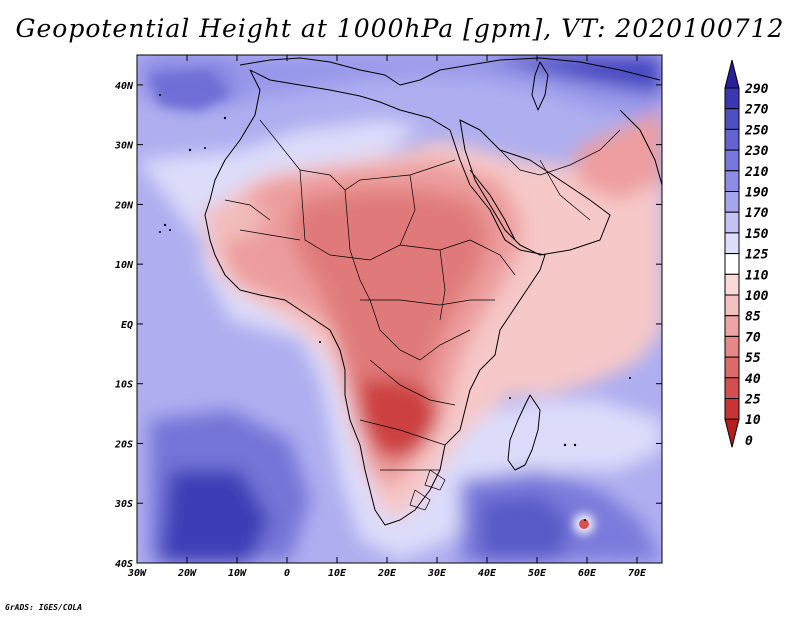 The width and height of the screenshot is (800, 618). I want to click on lat-label: 20N, so click(124, 205).